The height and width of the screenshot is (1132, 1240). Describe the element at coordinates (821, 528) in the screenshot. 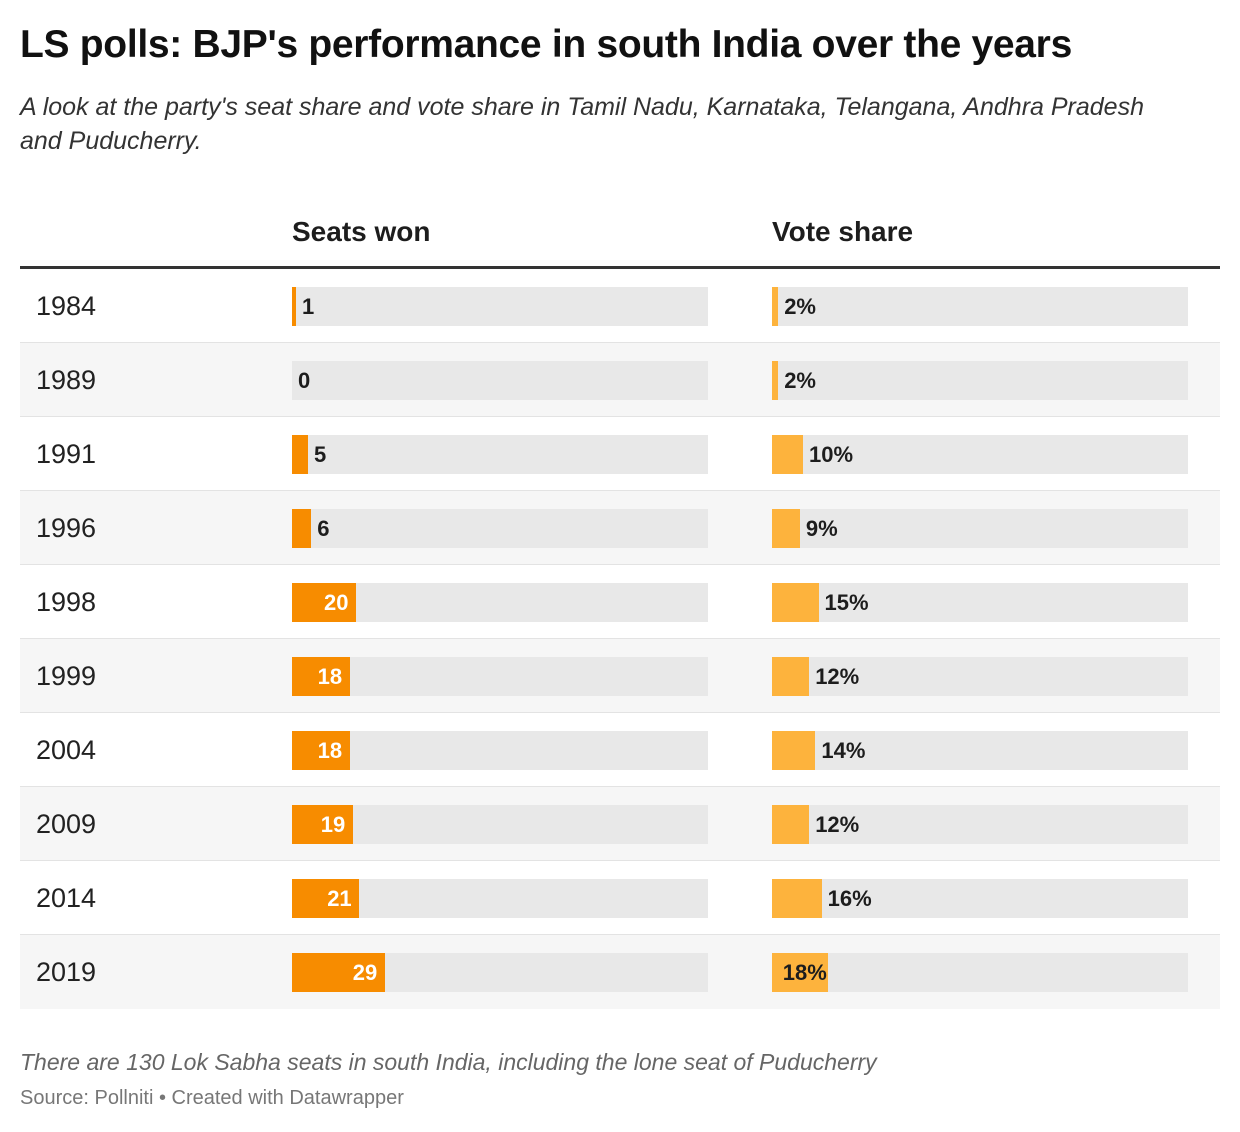

I see `vote-share-value-label: 9%` at that location.